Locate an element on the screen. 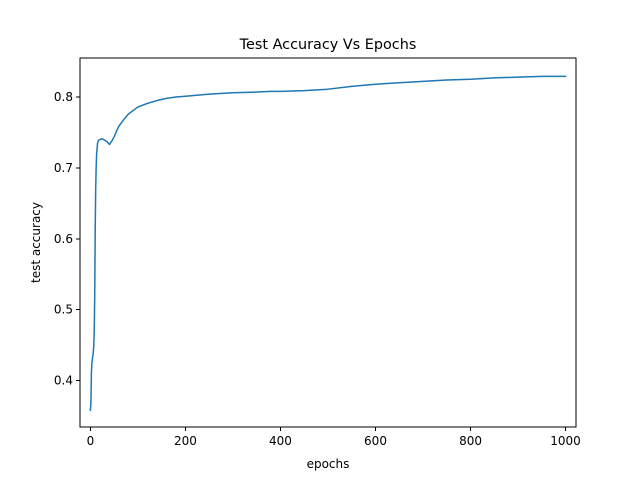 The width and height of the screenshot is (640, 480). chart-title: Test Accuracy Vs Epochs is located at coordinates (328, 45).